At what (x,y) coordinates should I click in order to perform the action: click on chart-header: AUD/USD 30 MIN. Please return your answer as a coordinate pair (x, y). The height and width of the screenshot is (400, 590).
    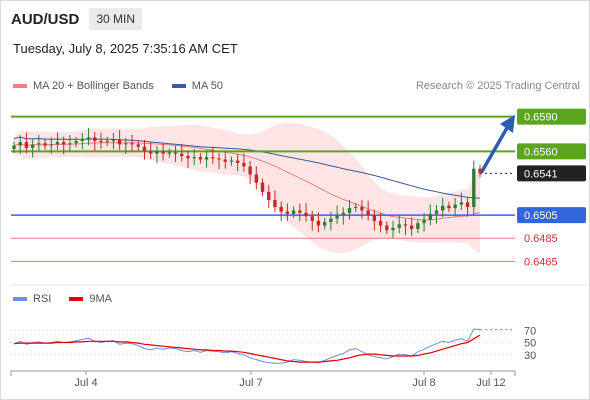
    Looking at the image, I should click on (77, 19).